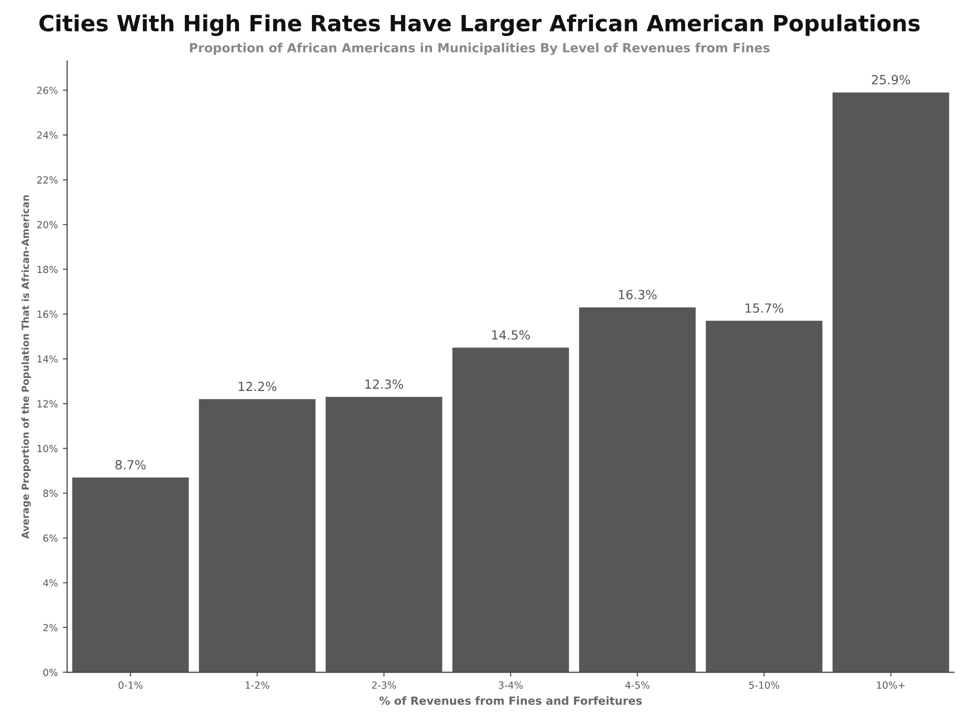 This screenshot has height=719, width=959. Describe the element at coordinates (637, 685) in the screenshot. I see `x-tick-label: 4-5%` at that location.